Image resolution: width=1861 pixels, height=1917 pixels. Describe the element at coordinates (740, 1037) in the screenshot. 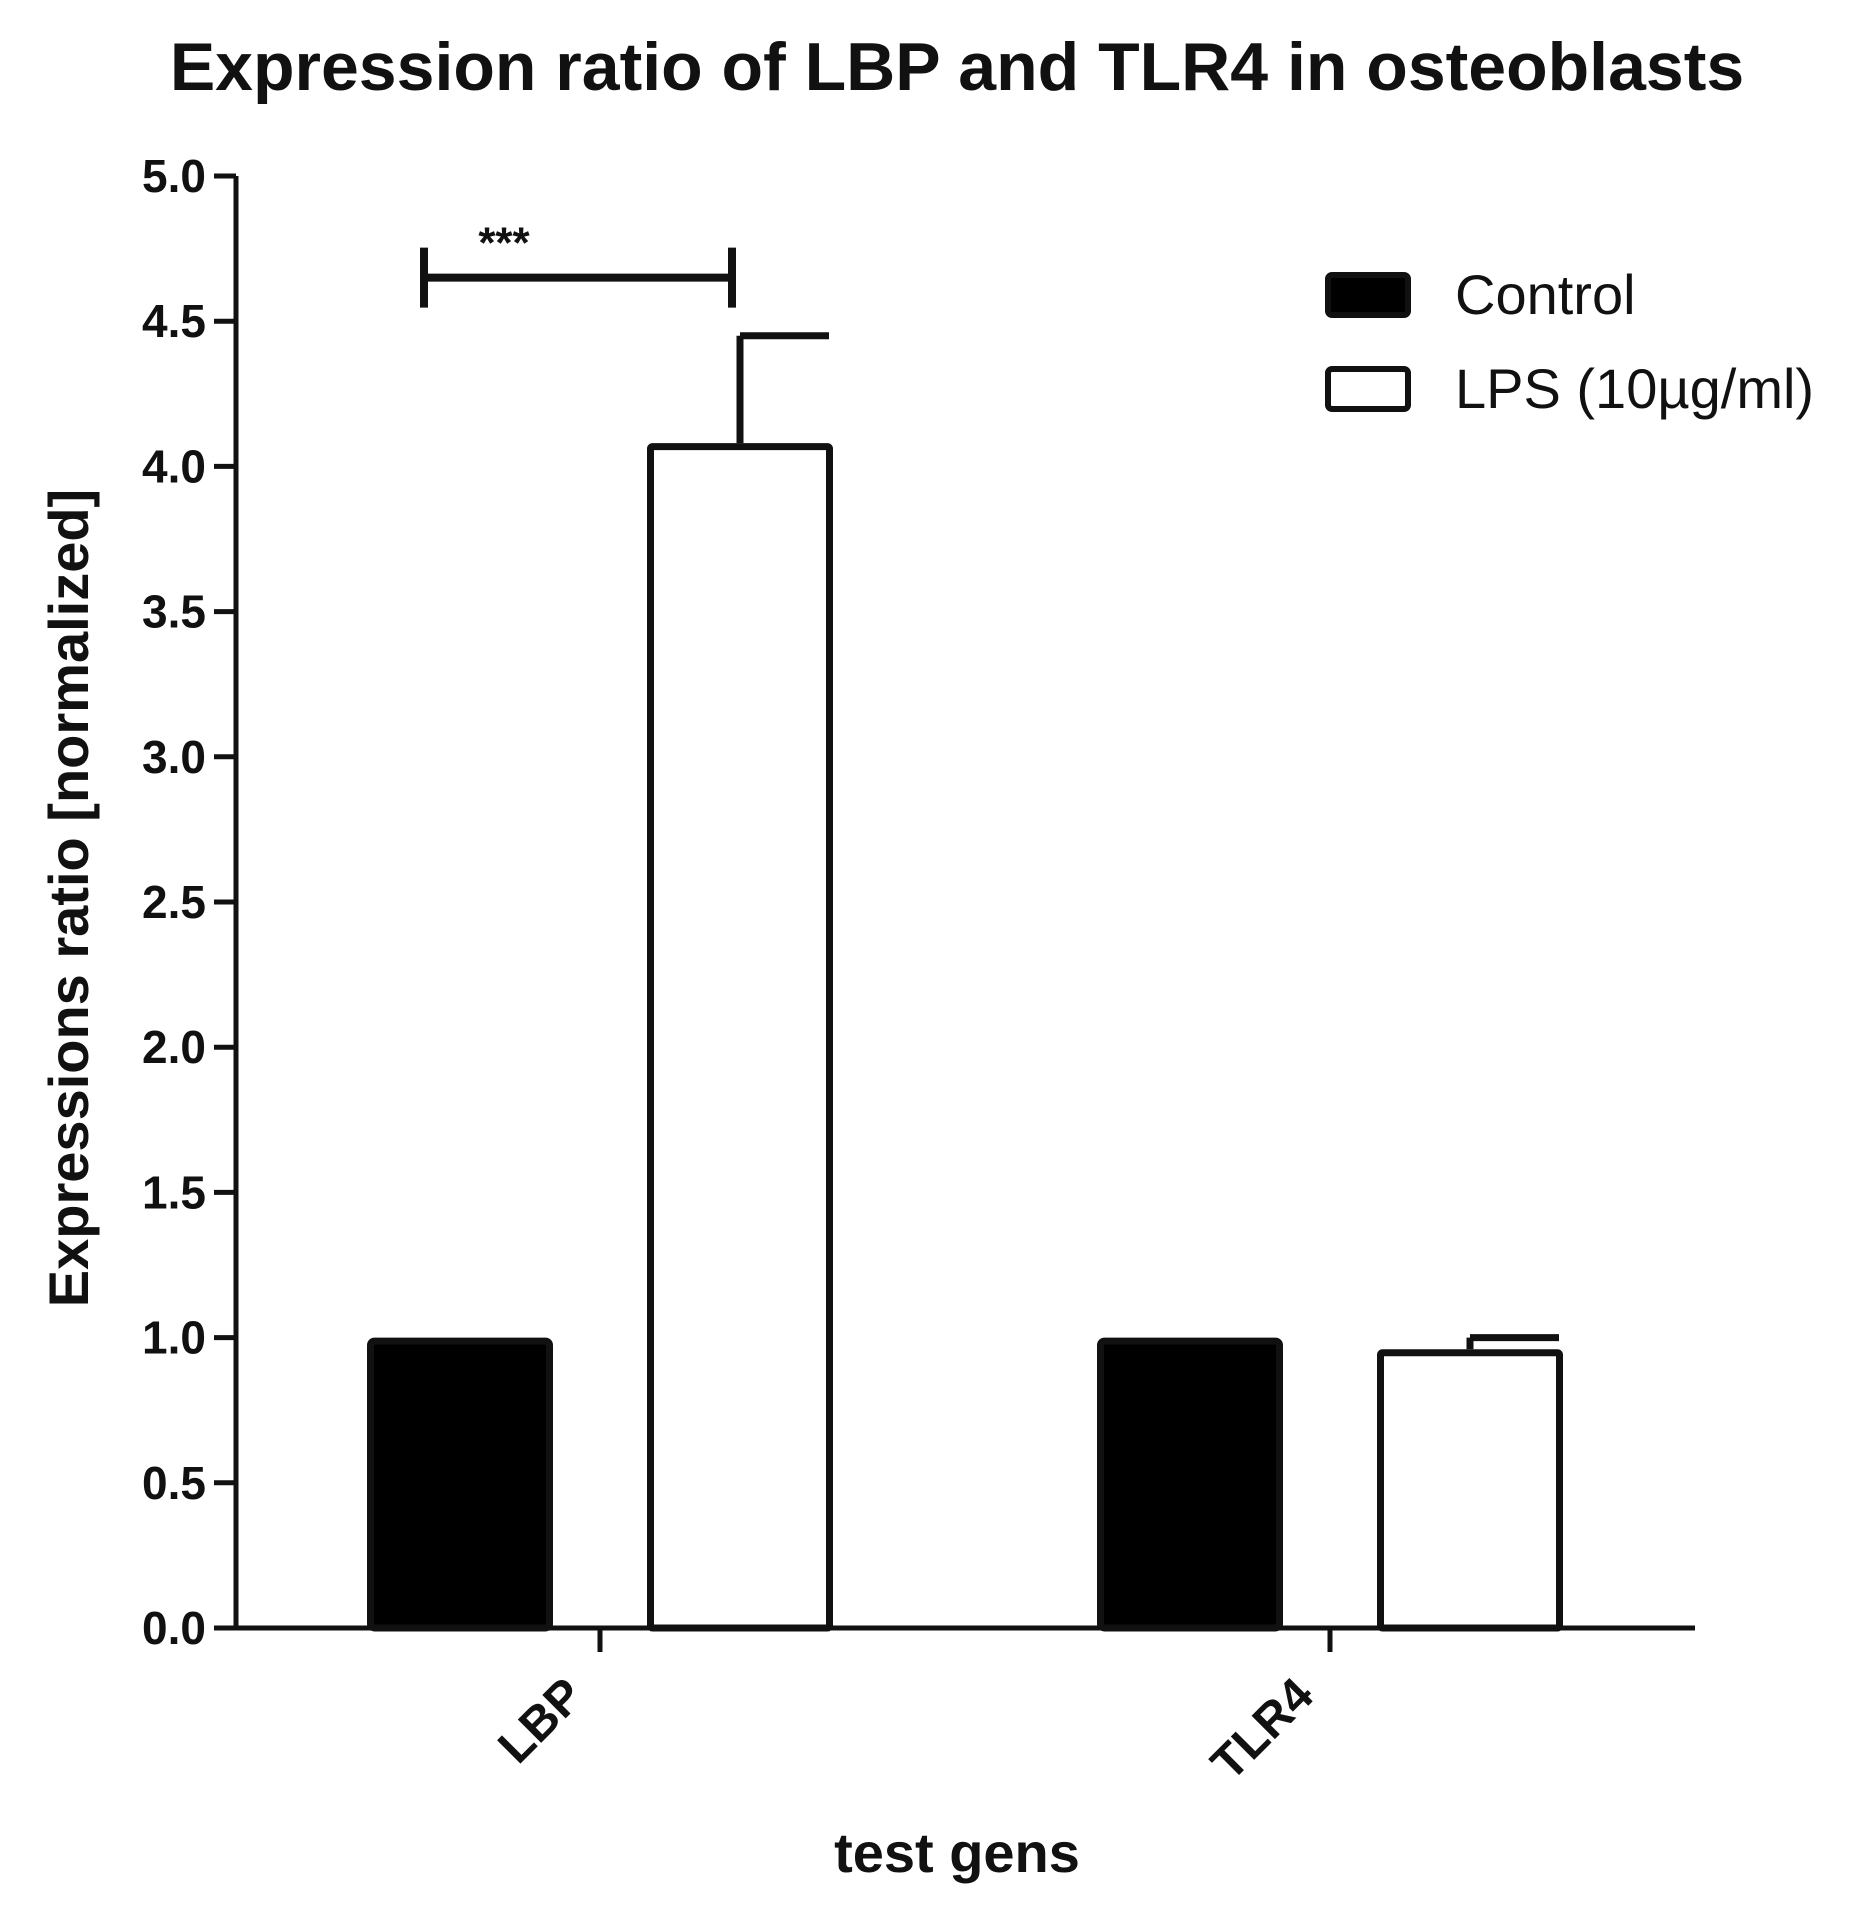

I see `bar-lps-lbp` at that location.